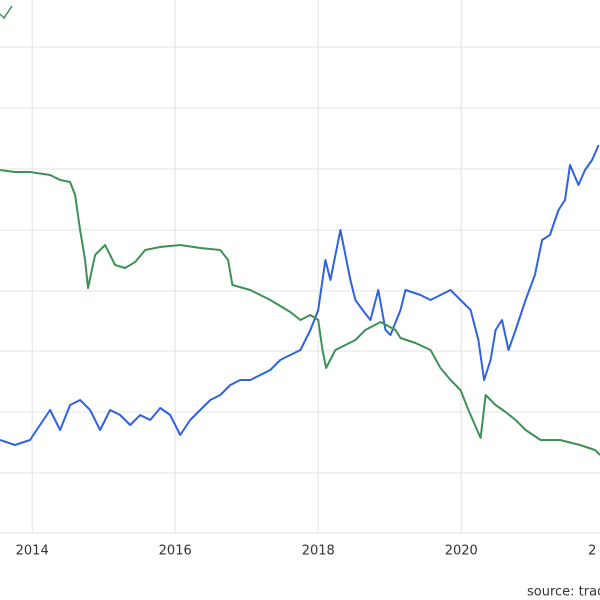 Image resolution: width=600 pixels, height=600 pixels. I want to click on x-tick-label: 2018, so click(318, 551).